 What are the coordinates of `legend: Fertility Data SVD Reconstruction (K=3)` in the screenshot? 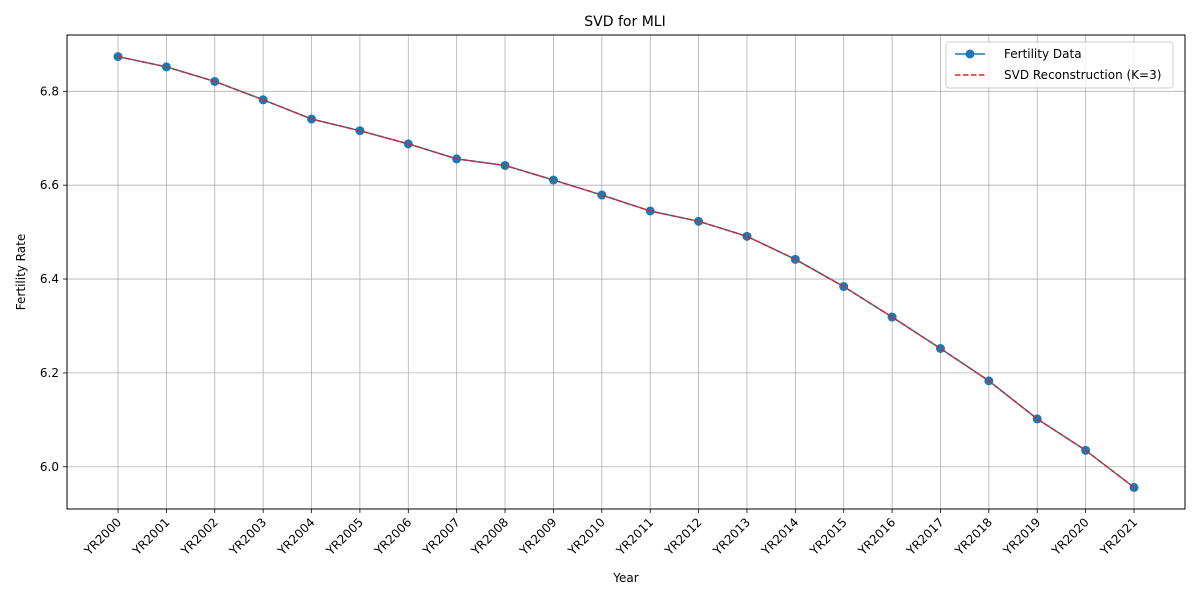 It's located at (1059, 65).